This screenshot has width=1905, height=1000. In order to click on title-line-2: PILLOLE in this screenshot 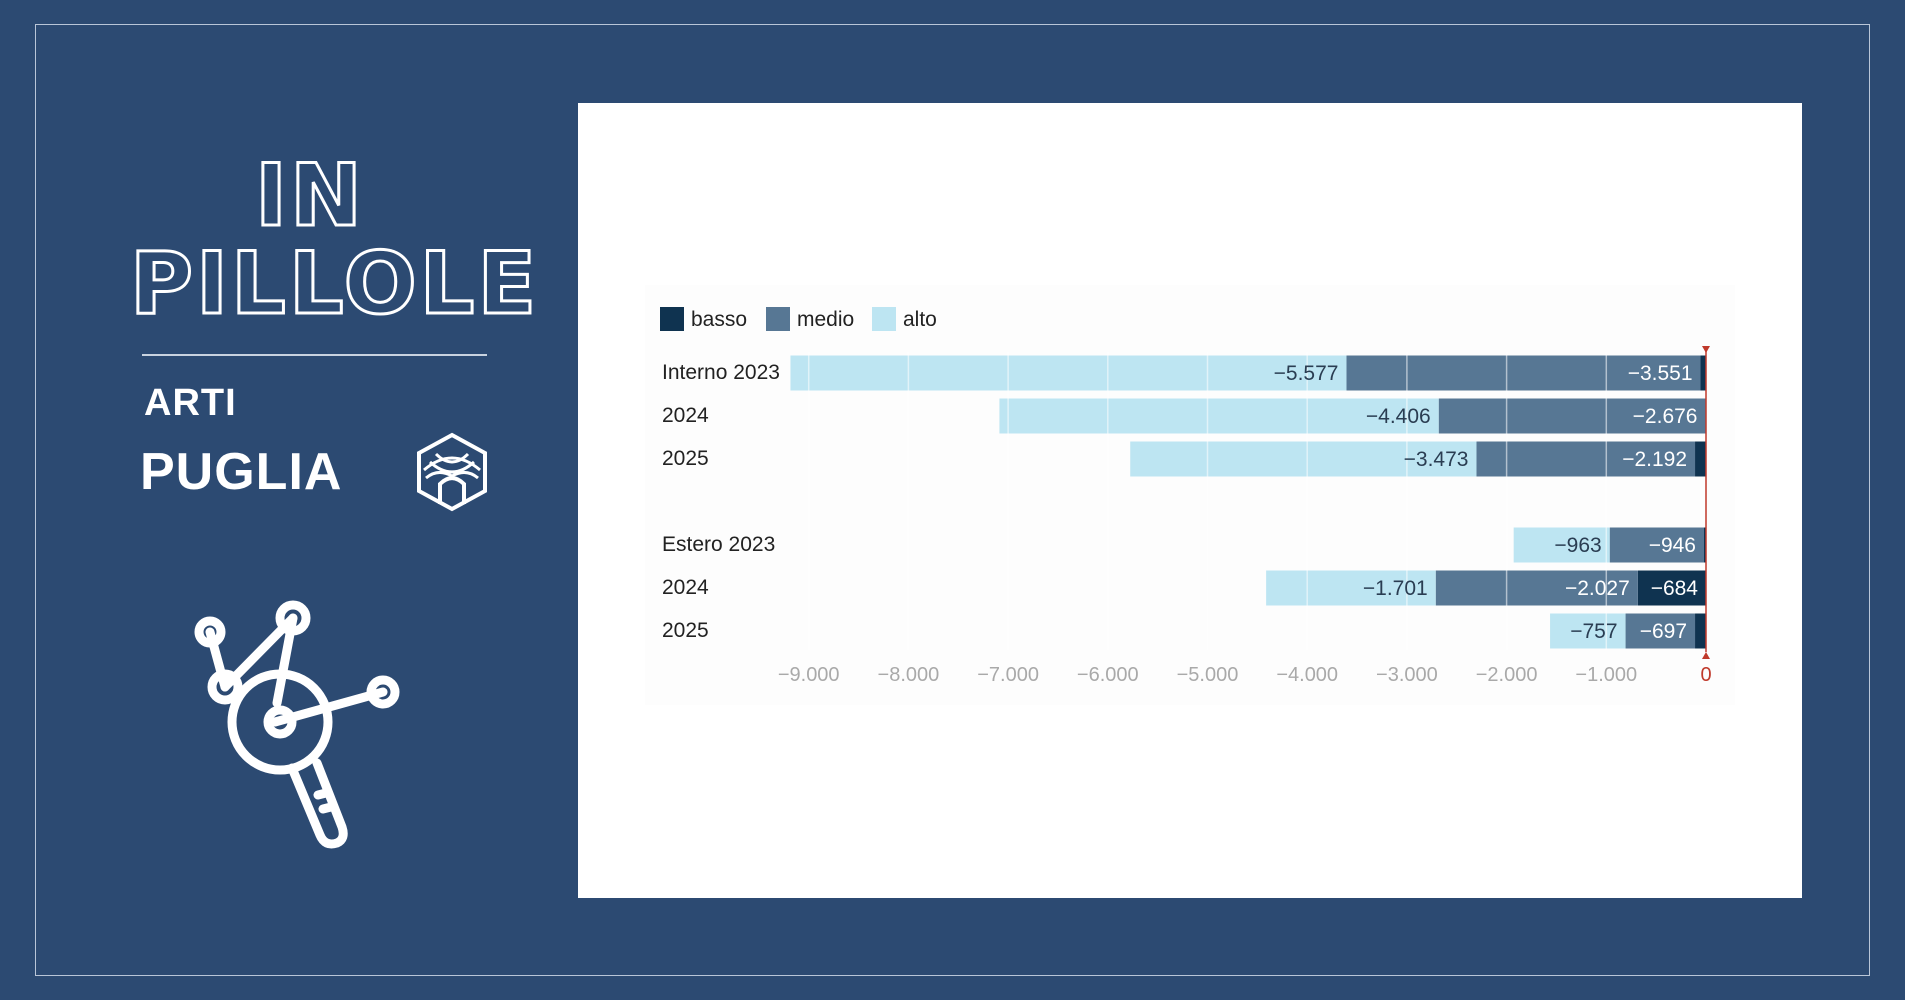, I will do `click(334, 284)`.